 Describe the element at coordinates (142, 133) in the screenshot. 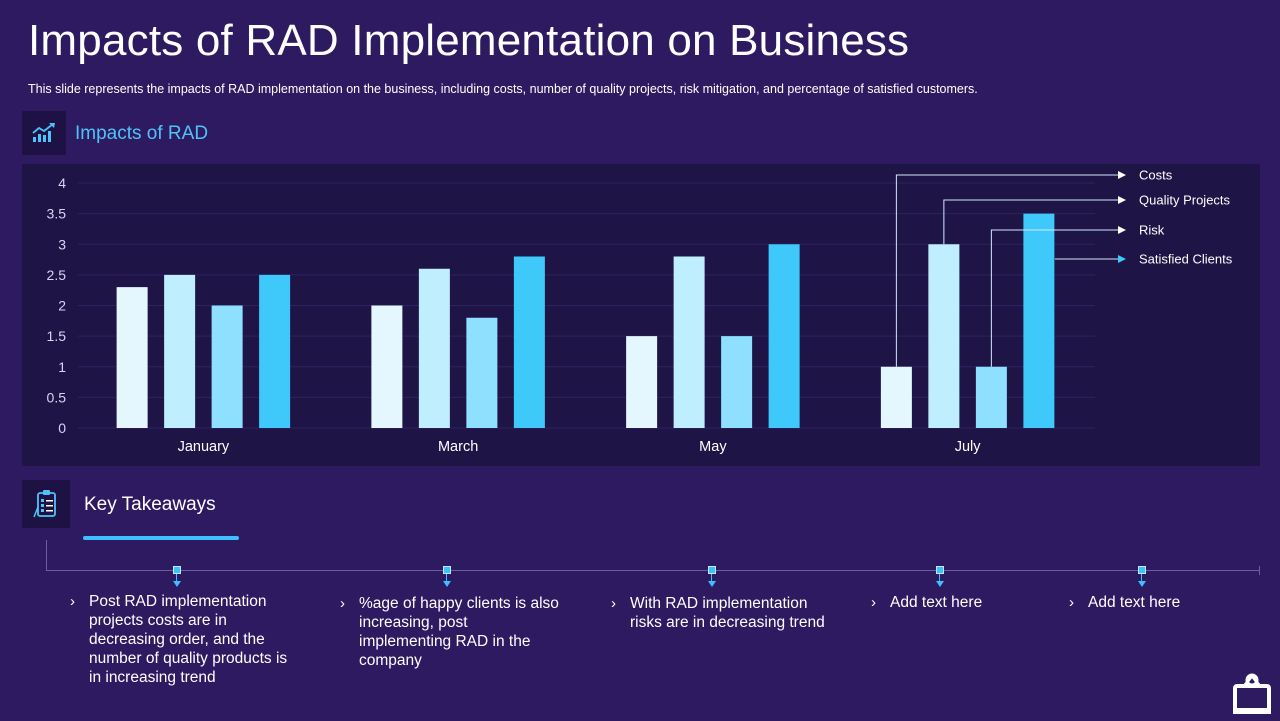

I see `chart-section-title: Impacts of RAD` at that location.